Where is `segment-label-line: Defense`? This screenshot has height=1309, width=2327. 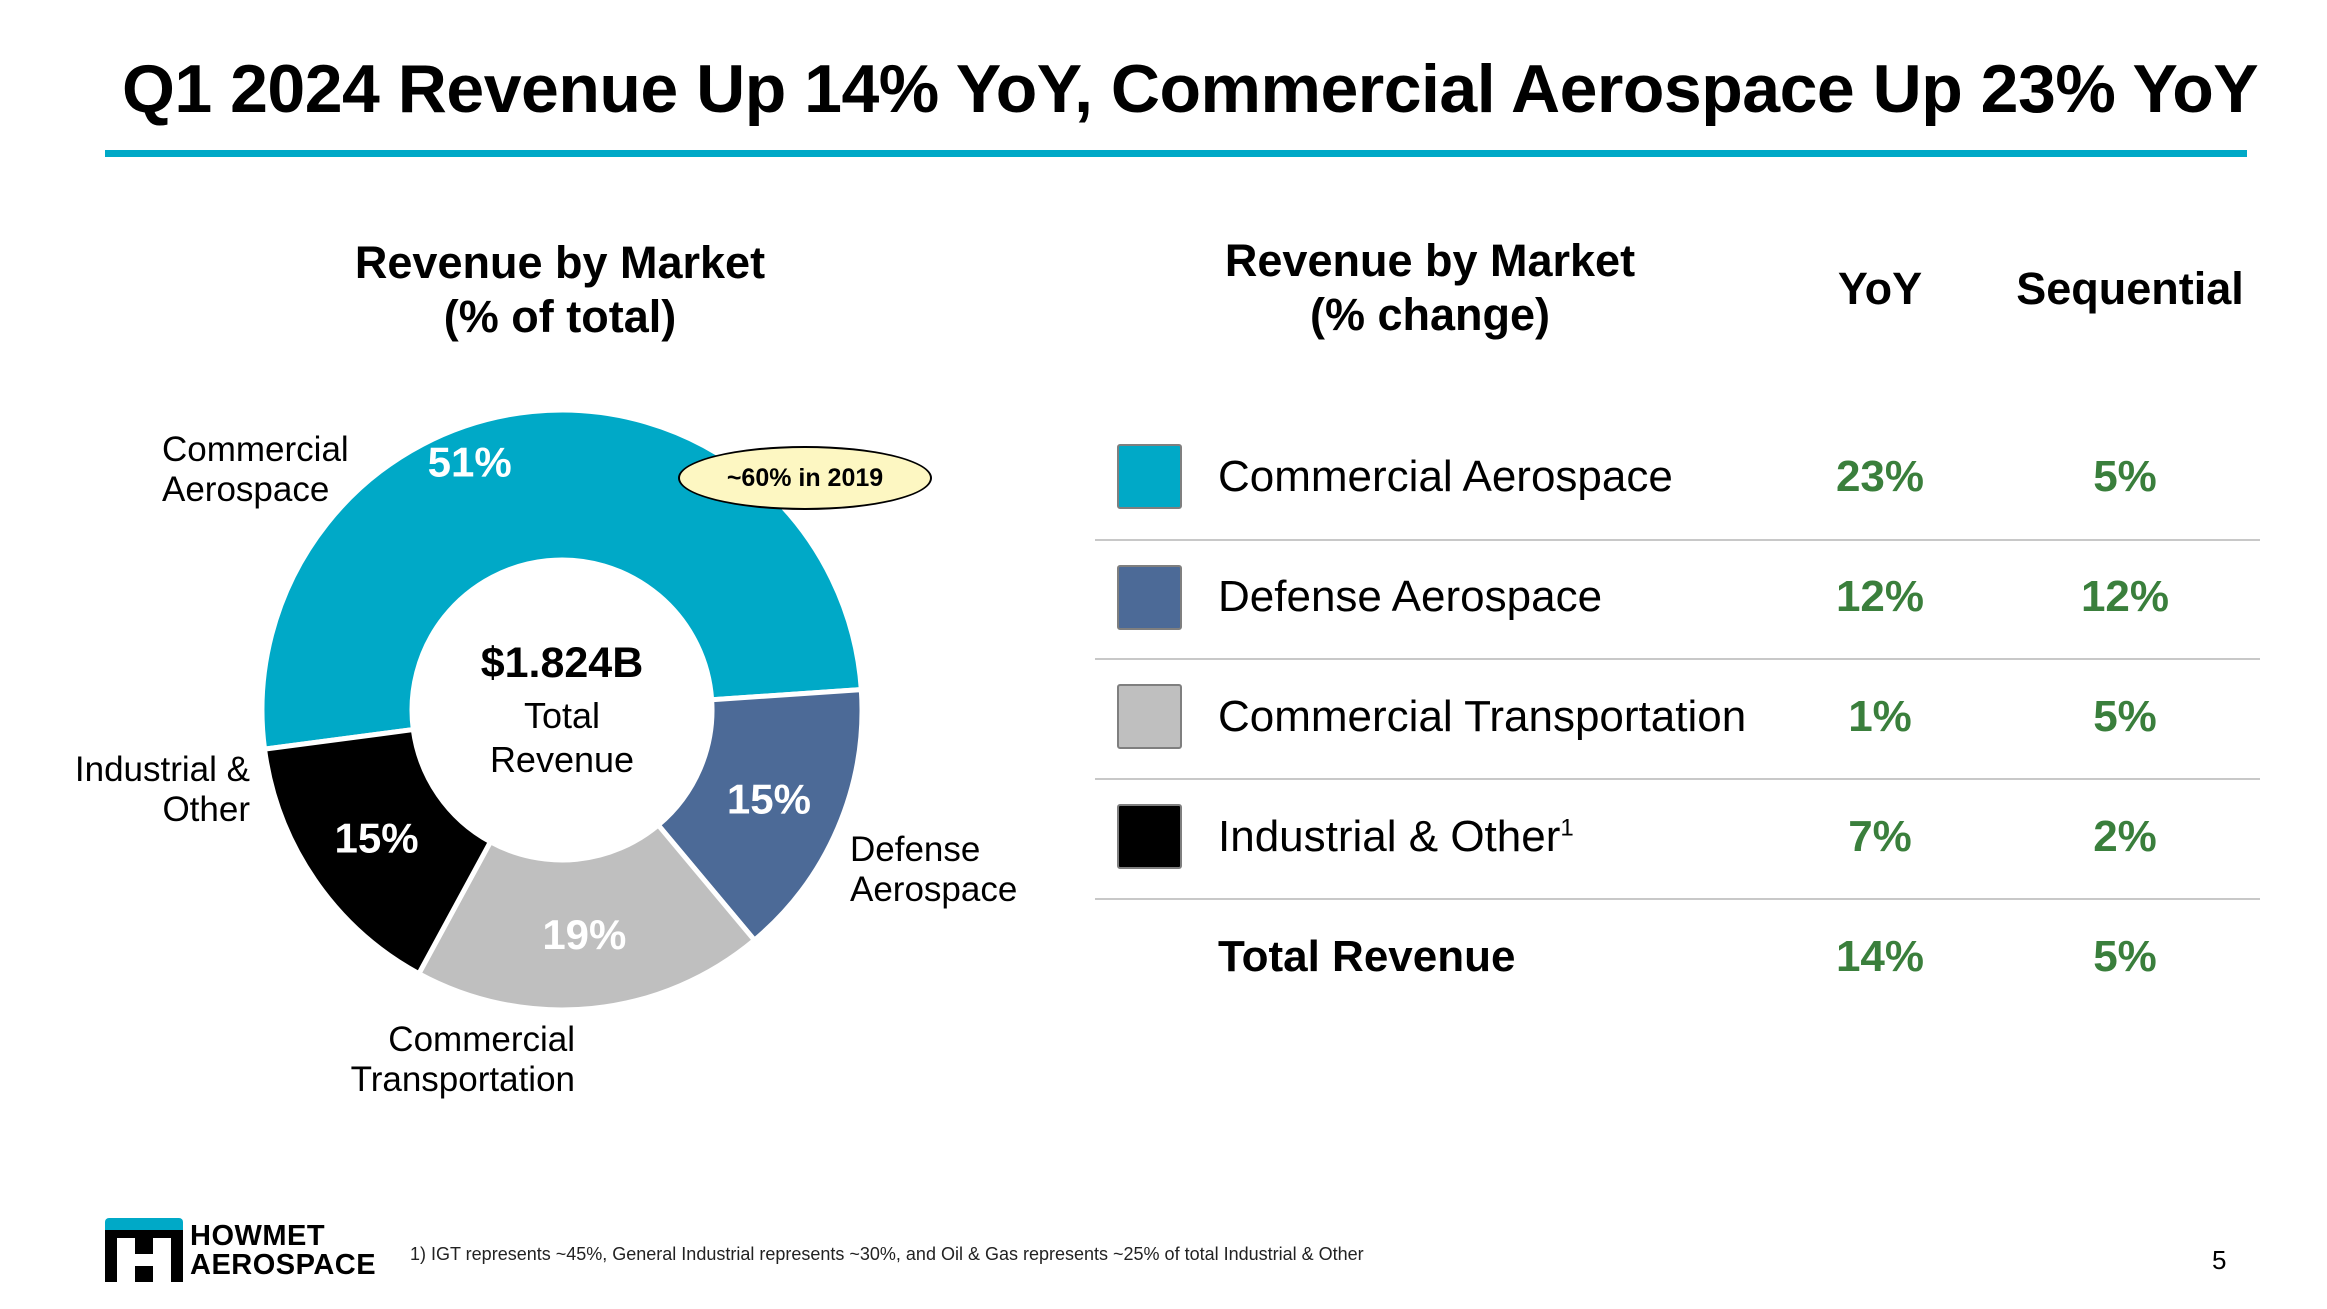
segment-label-line: Defense is located at coordinates (915, 849).